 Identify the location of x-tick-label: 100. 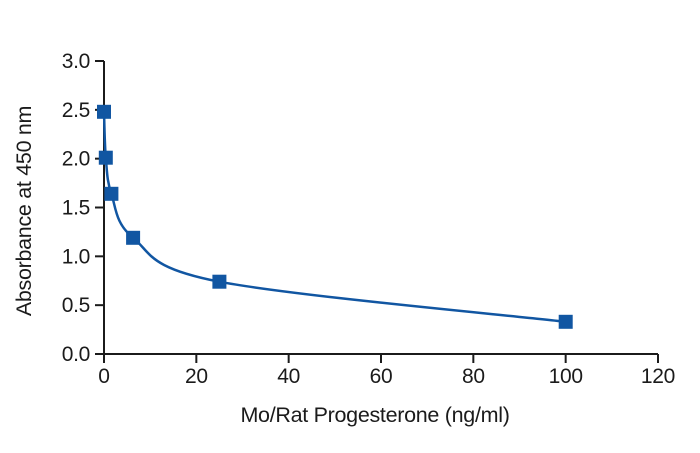
(566, 376).